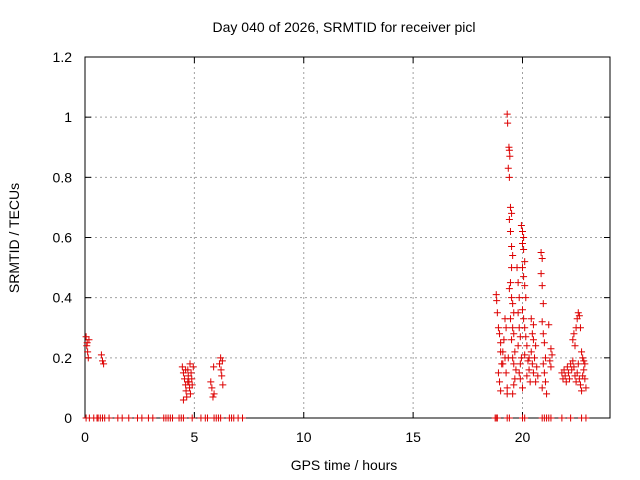 This screenshot has height=480, width=640. Describe the element at coordinates (63, 57) in the screenshot. I see `y-tick-label: 1.2` at that location.